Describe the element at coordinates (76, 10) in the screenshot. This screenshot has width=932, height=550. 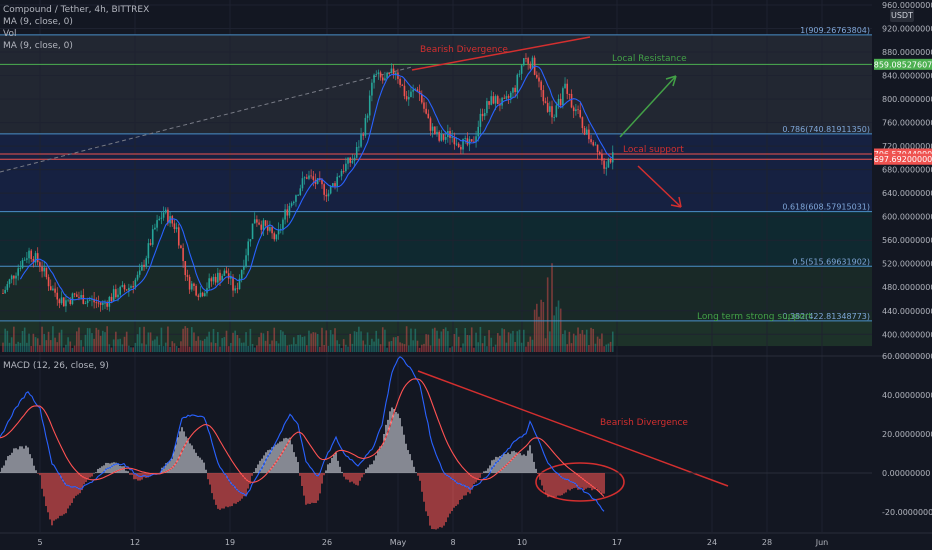
I see `symbol-legend: Compound / Tether, 4h, BITTREX` at that location.